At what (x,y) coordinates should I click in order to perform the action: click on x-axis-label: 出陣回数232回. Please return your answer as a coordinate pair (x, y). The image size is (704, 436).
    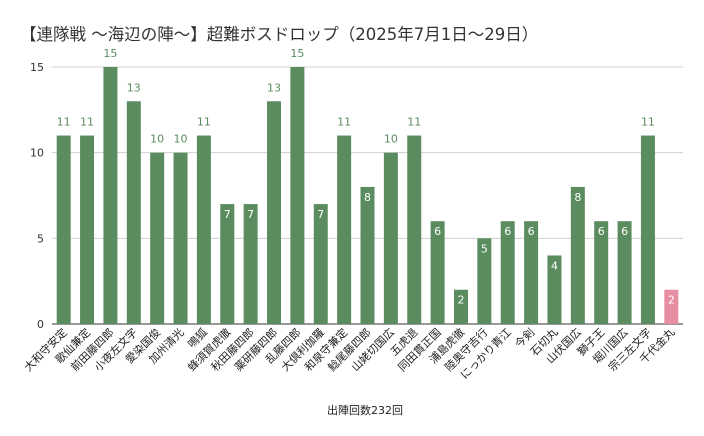
    Looking at the image, I should click on (365, 410).